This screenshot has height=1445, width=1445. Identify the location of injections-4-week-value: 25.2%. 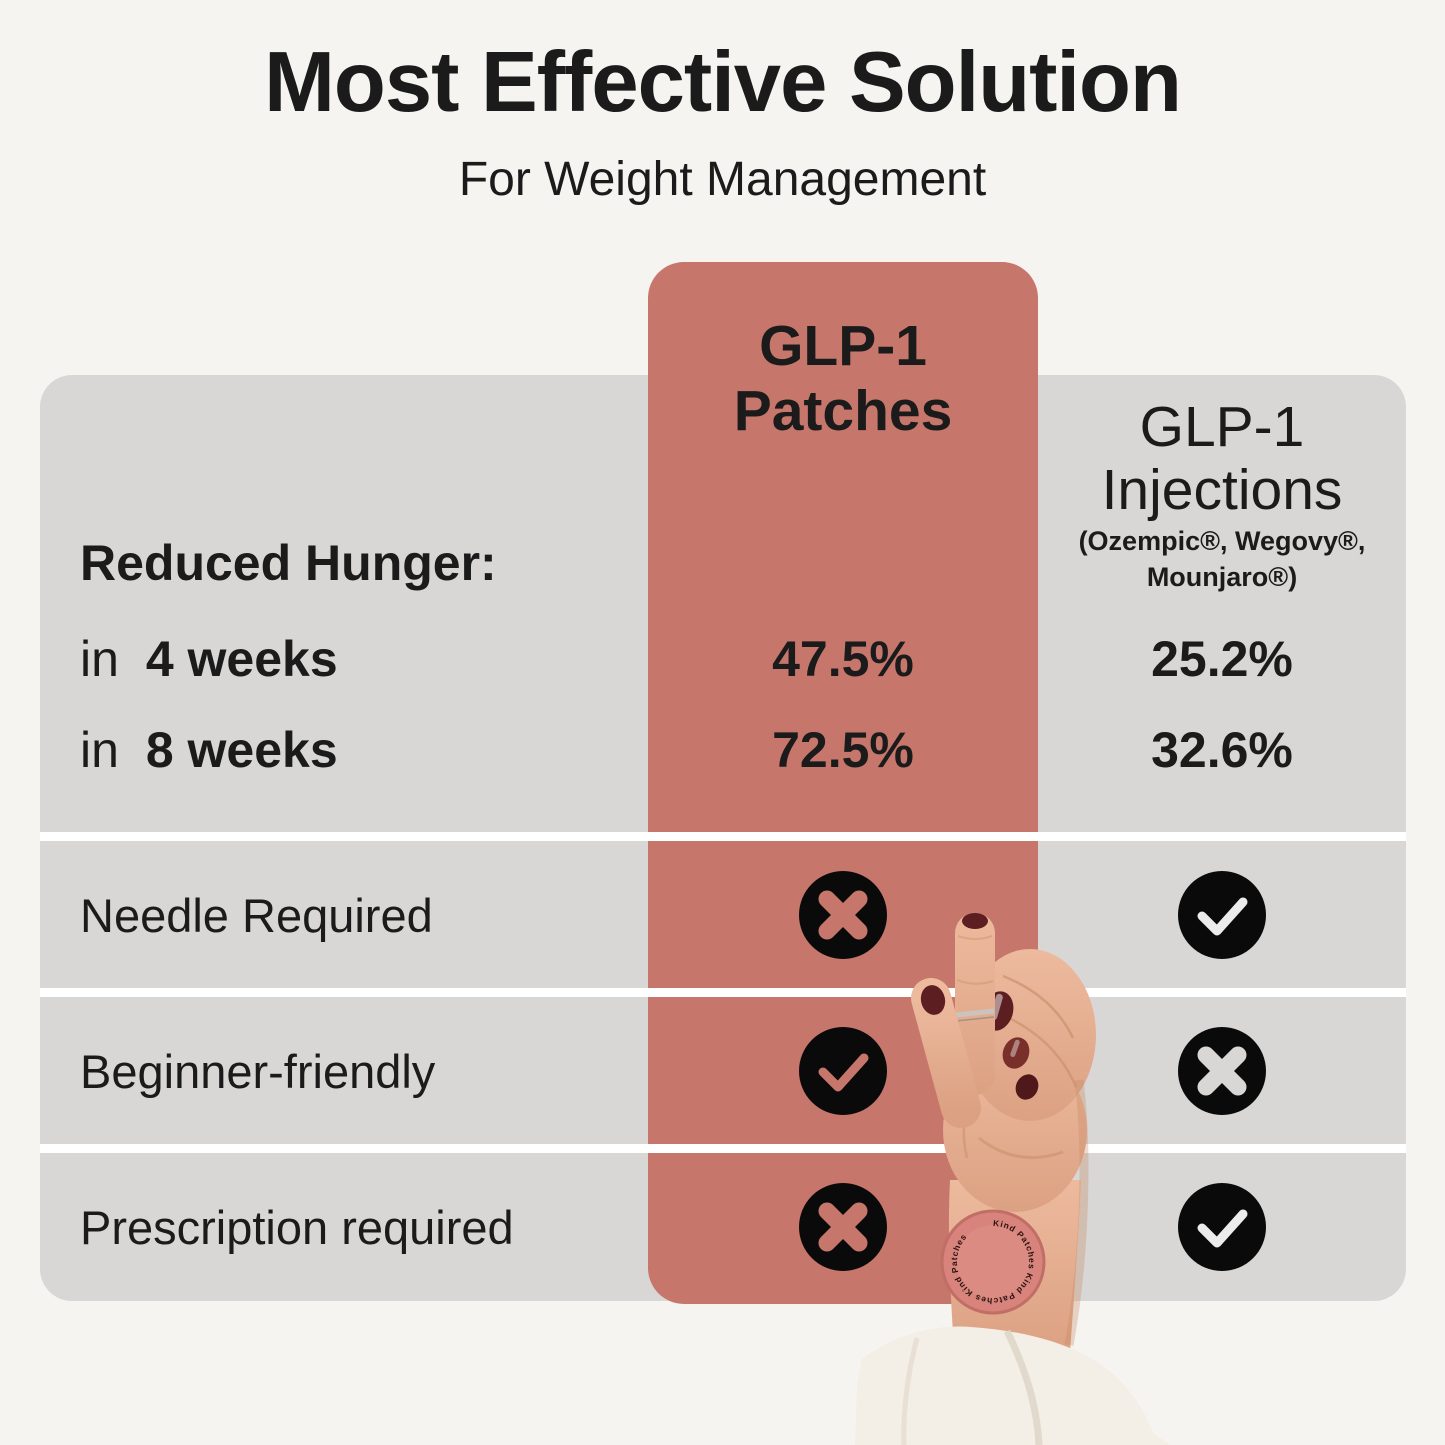
(1222, 659).